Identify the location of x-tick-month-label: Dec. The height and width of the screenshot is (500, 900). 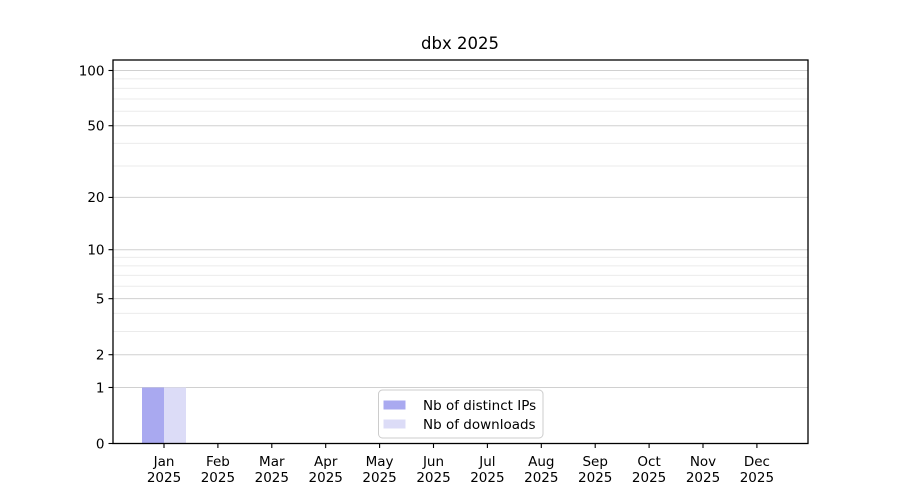
(757, 462).